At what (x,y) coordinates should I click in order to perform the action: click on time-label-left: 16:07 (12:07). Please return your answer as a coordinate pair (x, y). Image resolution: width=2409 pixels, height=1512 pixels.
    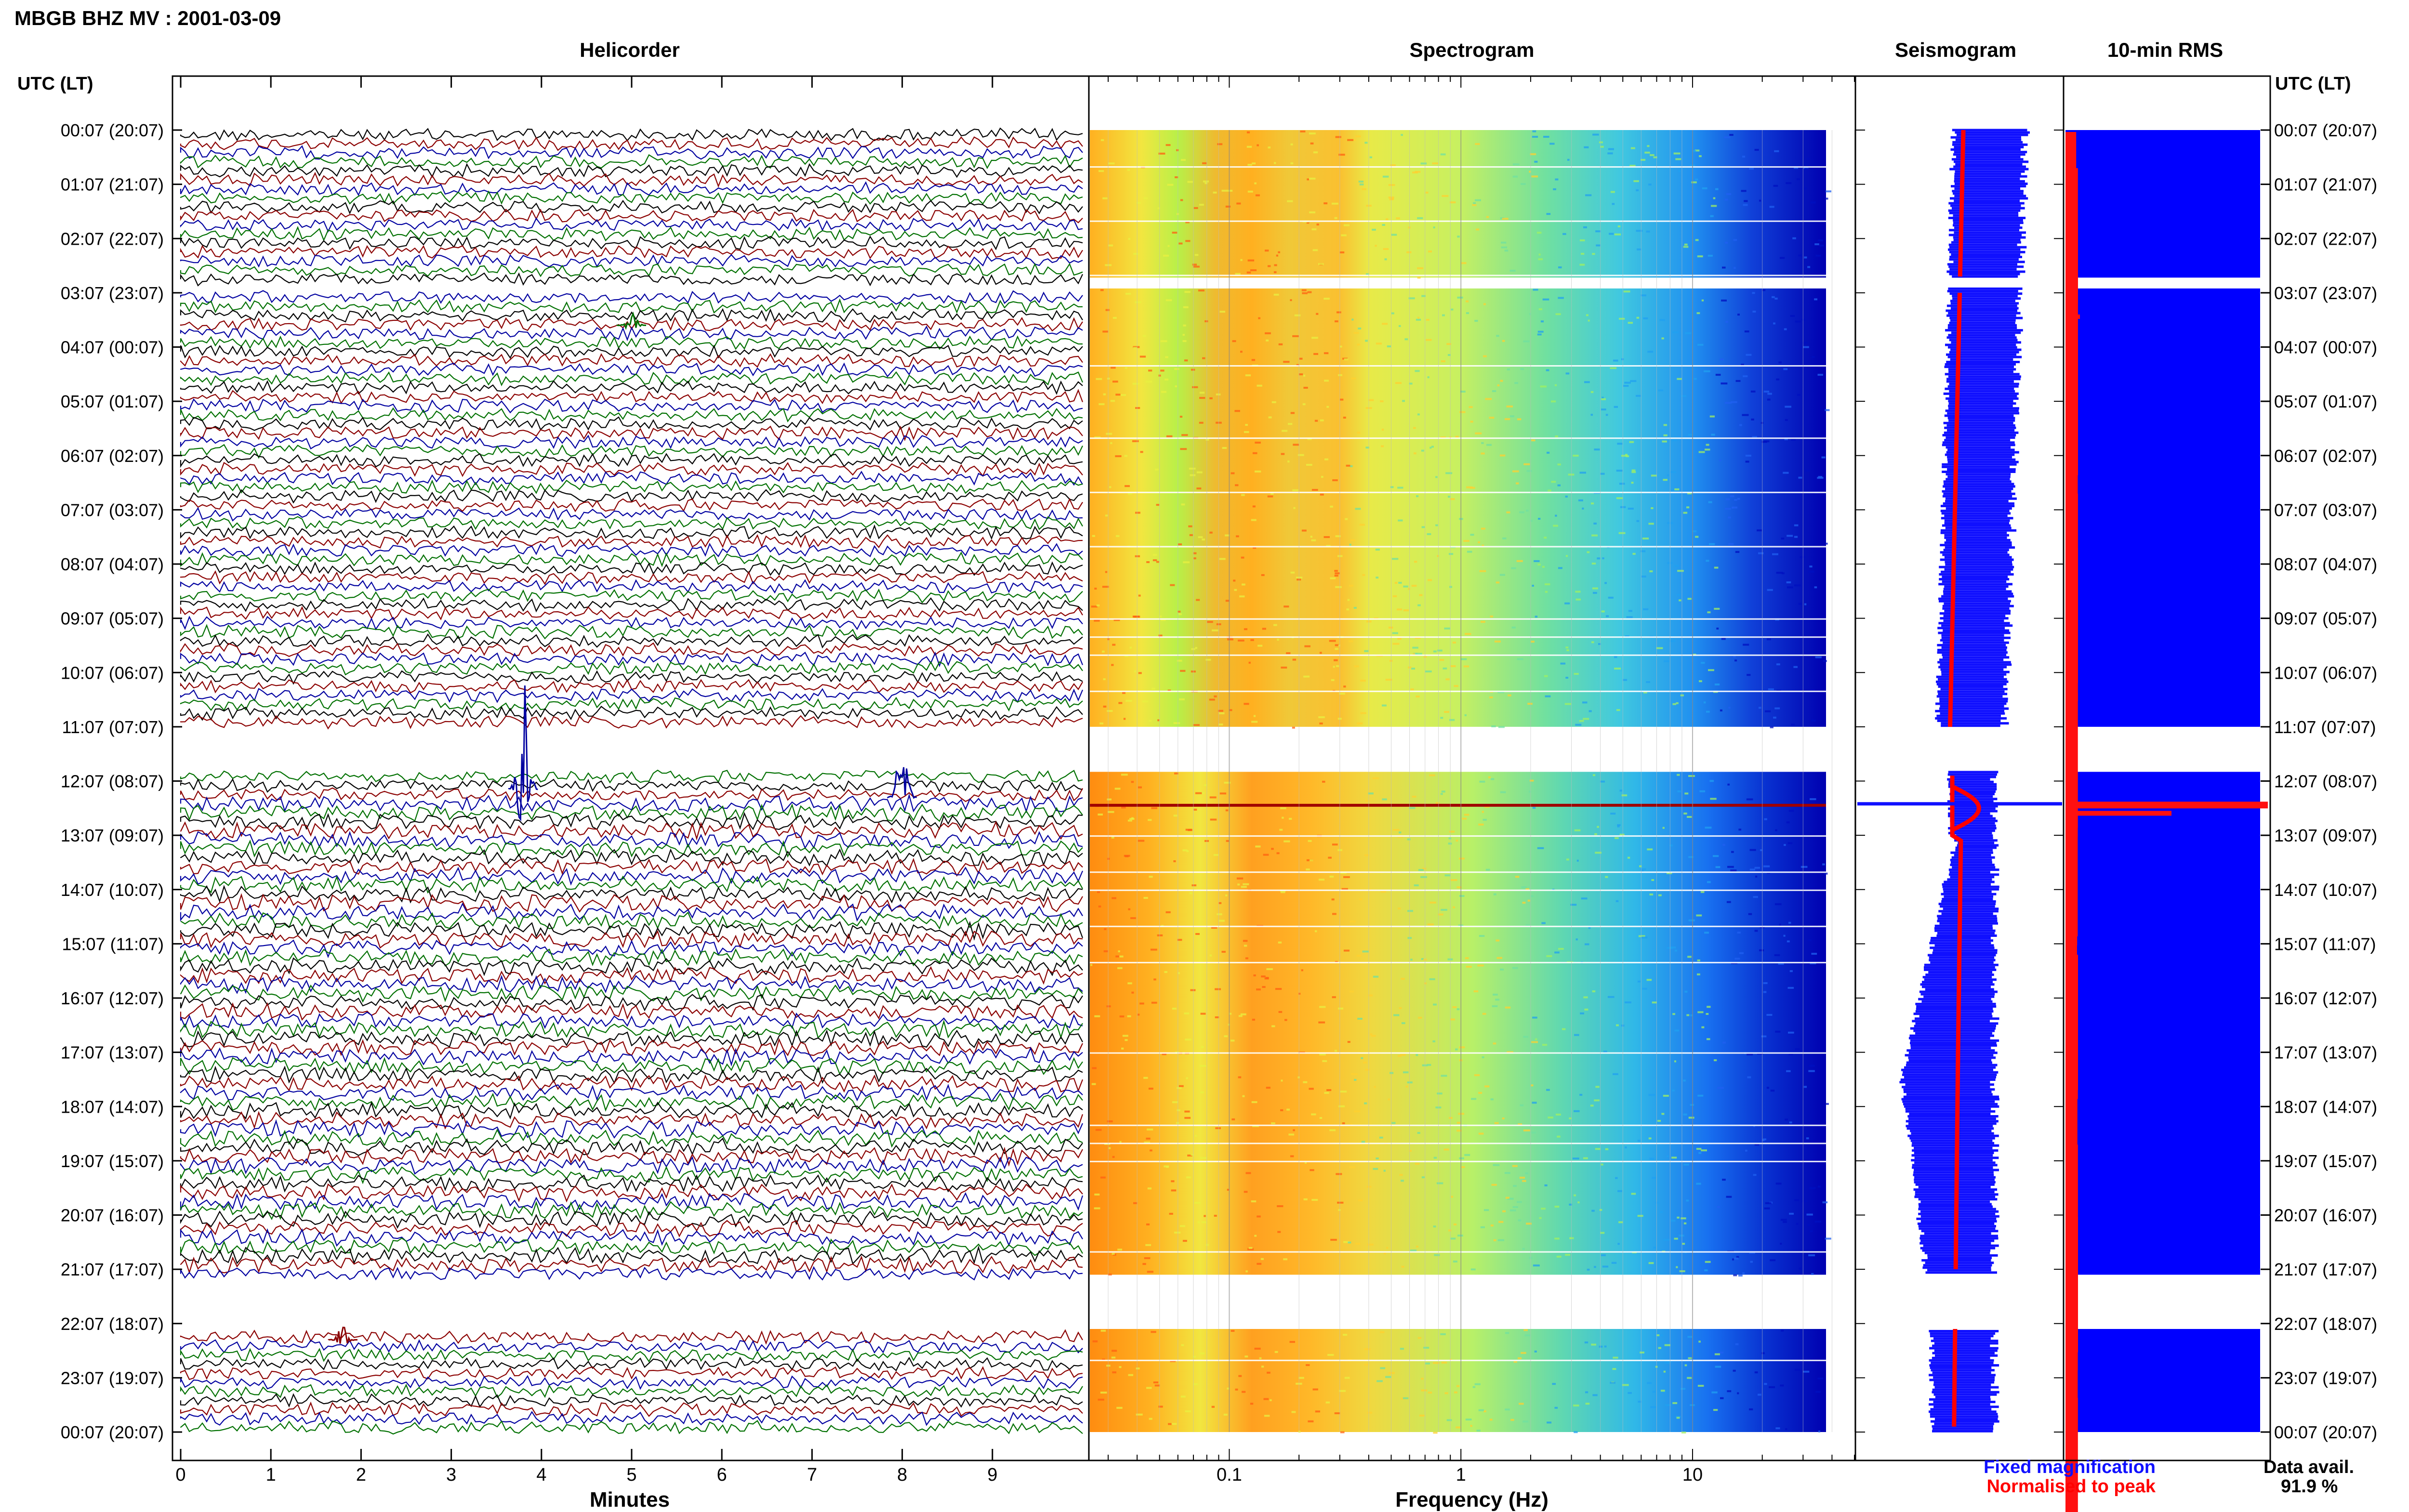
    Looking at the image, I should click on (112, 998).